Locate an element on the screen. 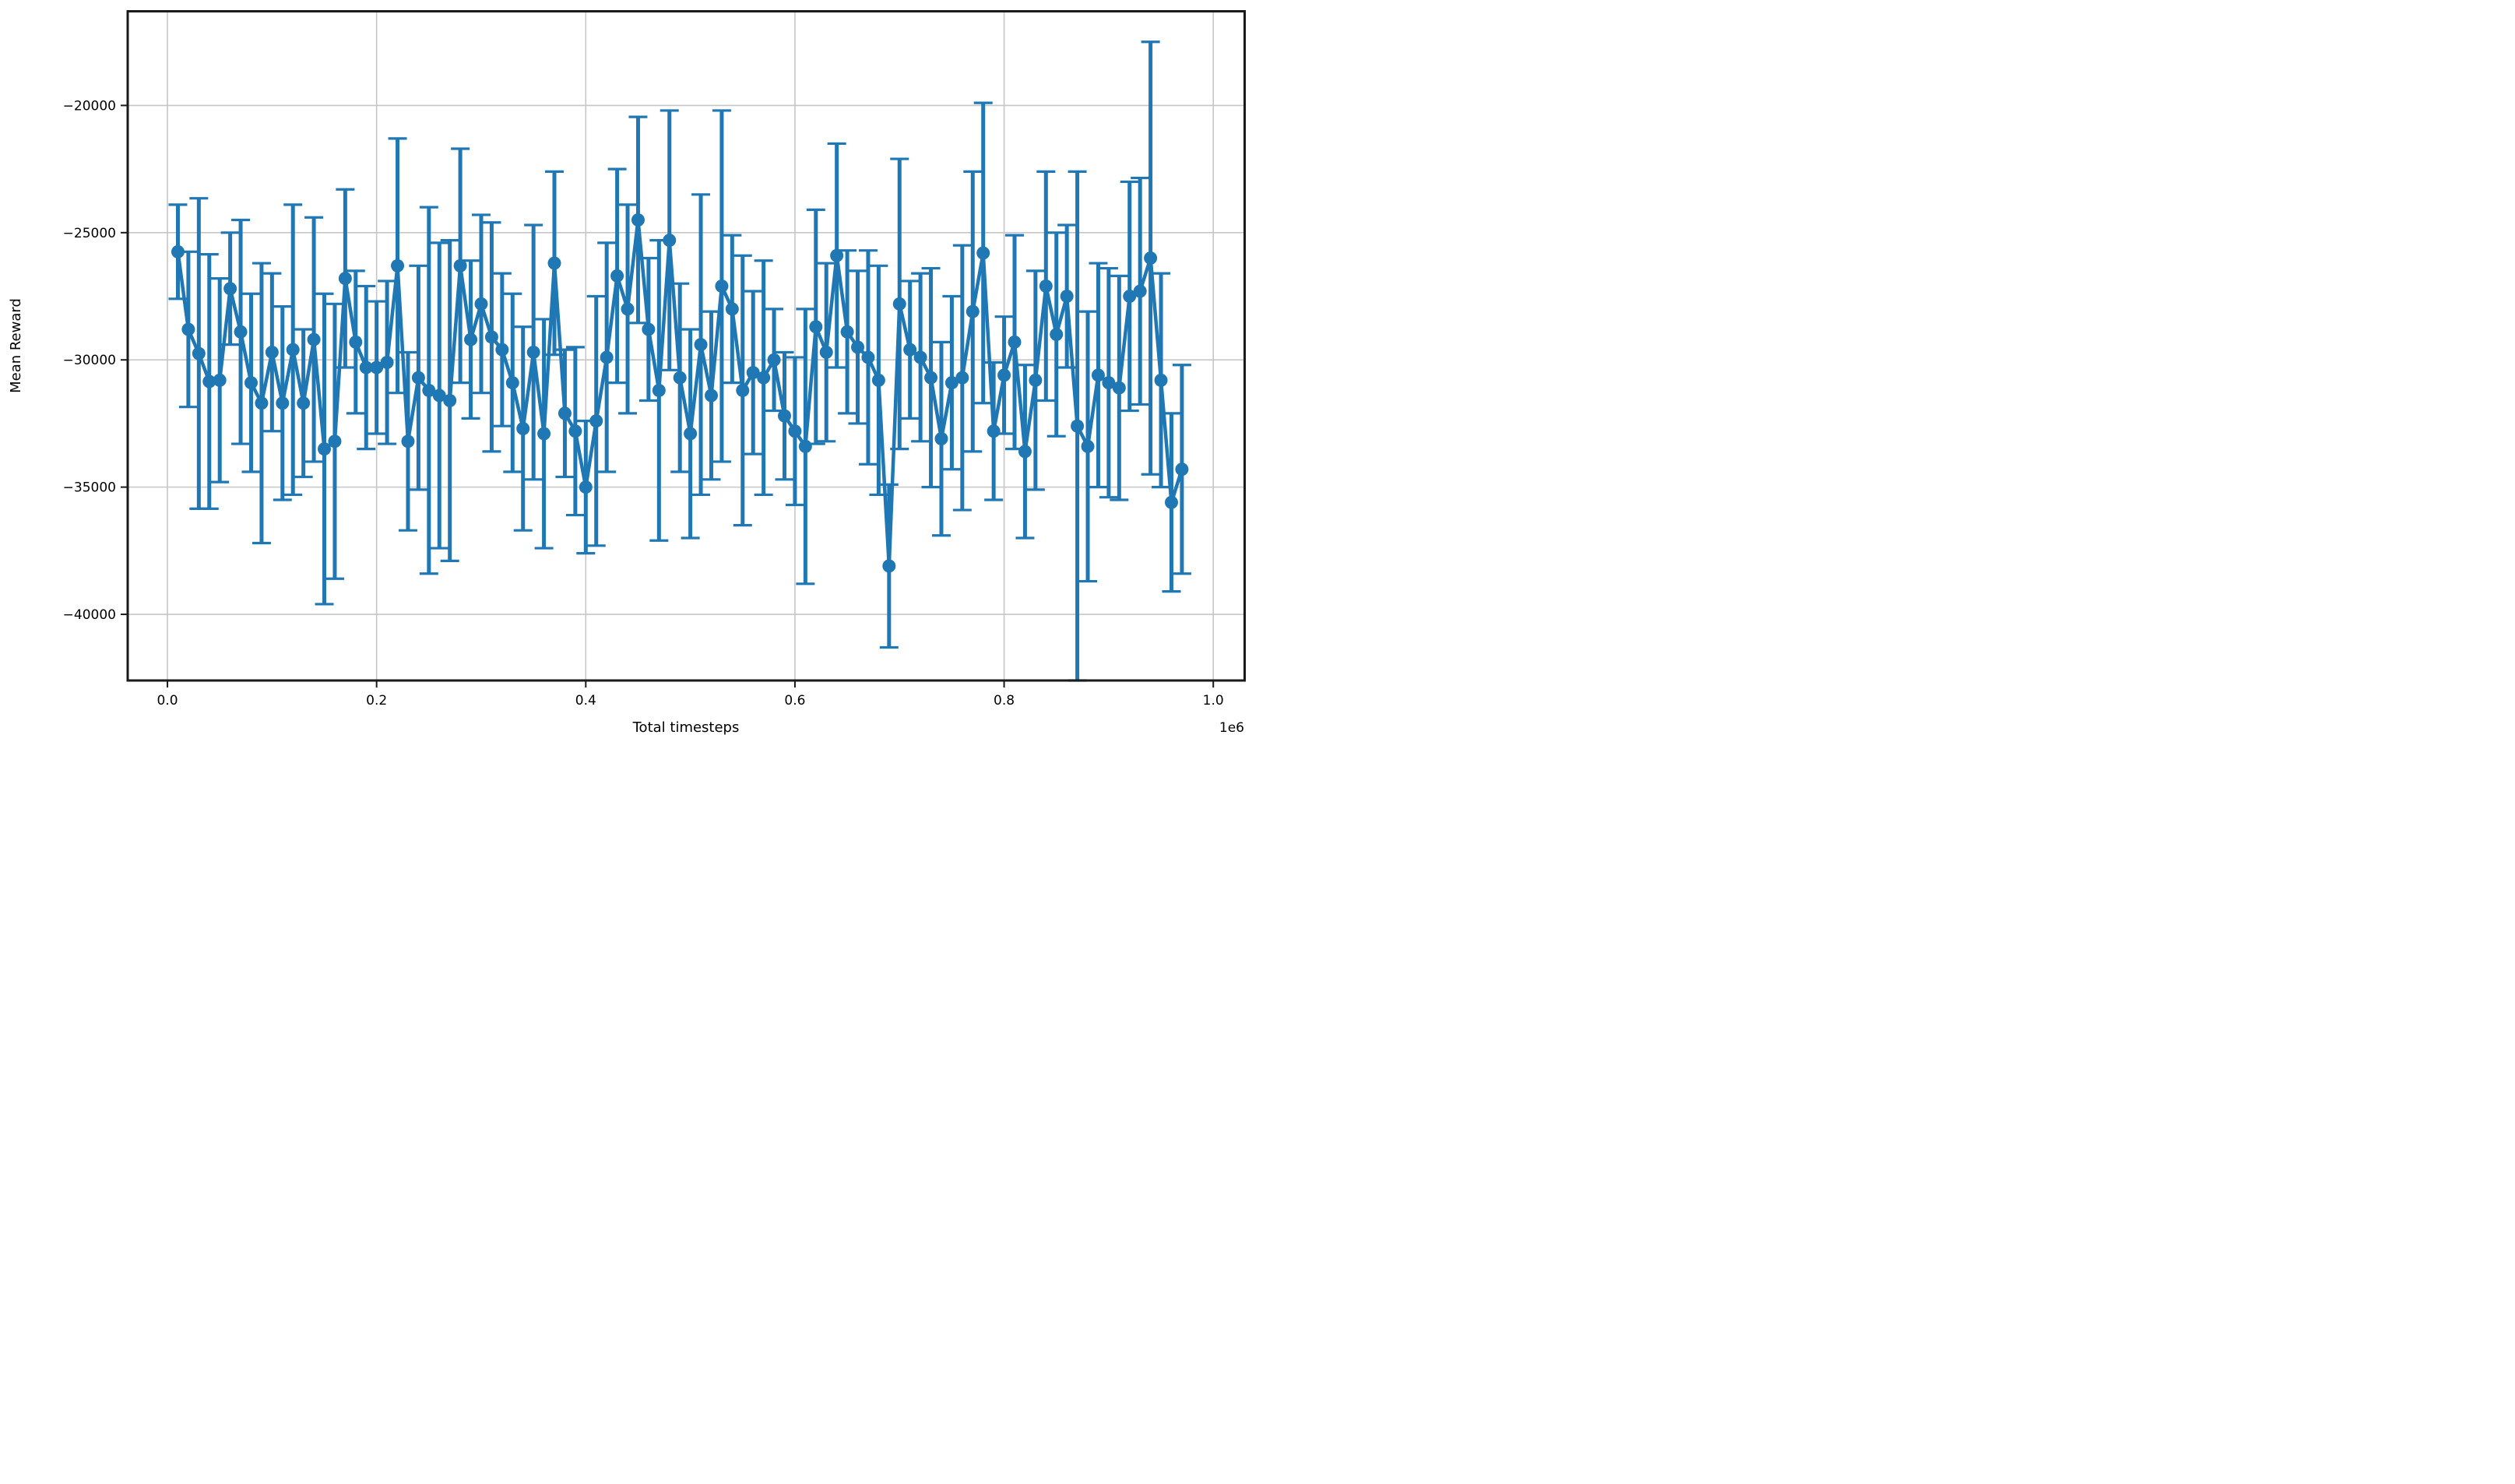 This screenshot has height=1484, width=2515. x-tick-label: 0.2 is located at coordinates (376, 701).